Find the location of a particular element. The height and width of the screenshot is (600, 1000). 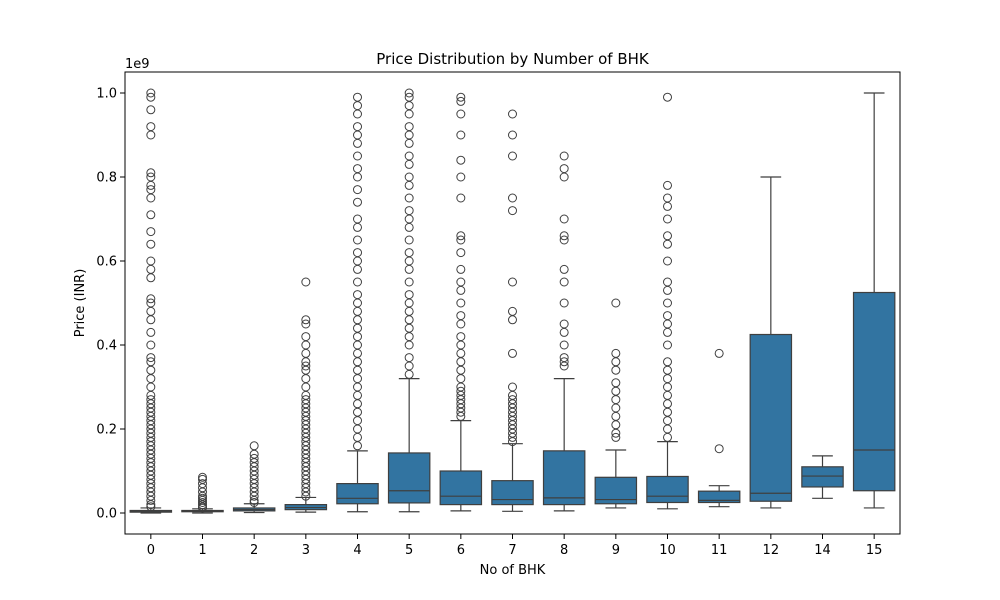

x-tick-label: 11 is located at coordinates (719, 550).